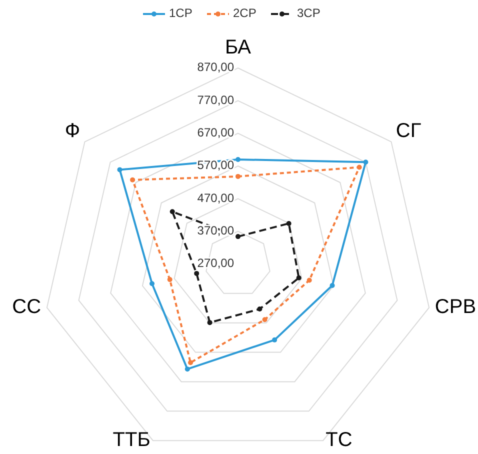  What do you see at coordinates (244, 13) in the screenshot?
I see `legend-label: 2СР` at bounding box center [244, 13].